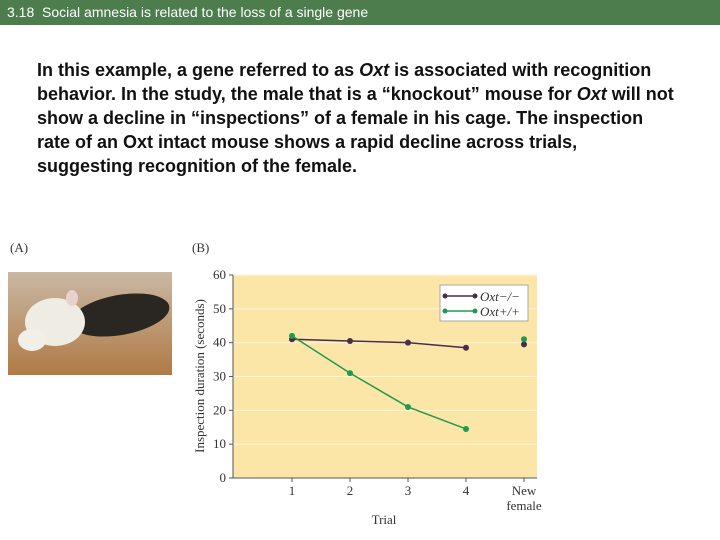  Describe the element at coordinates (219, 308) in the screenshot. I see `y-tick-label: 50` at that location.